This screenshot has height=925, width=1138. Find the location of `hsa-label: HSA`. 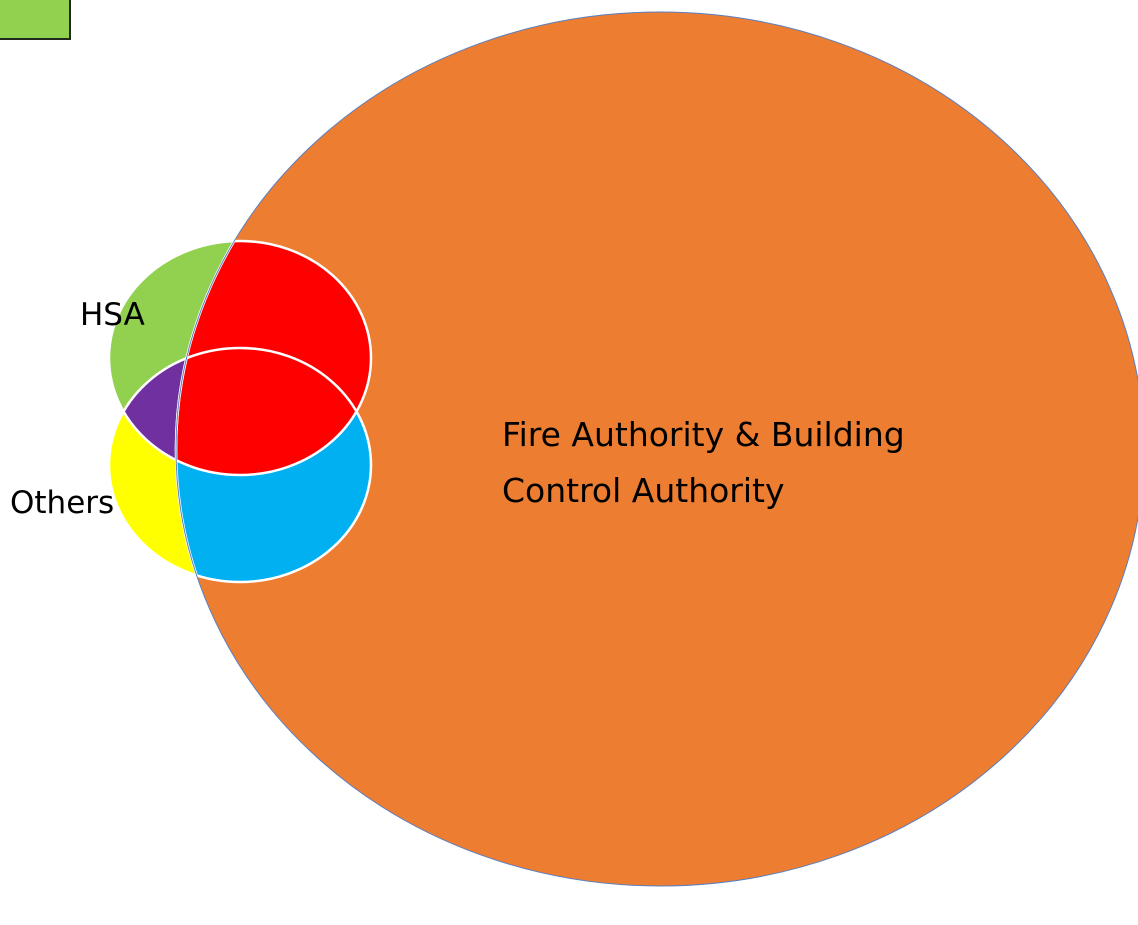

hsa-label: HSA is located at coordinates (112, 315).